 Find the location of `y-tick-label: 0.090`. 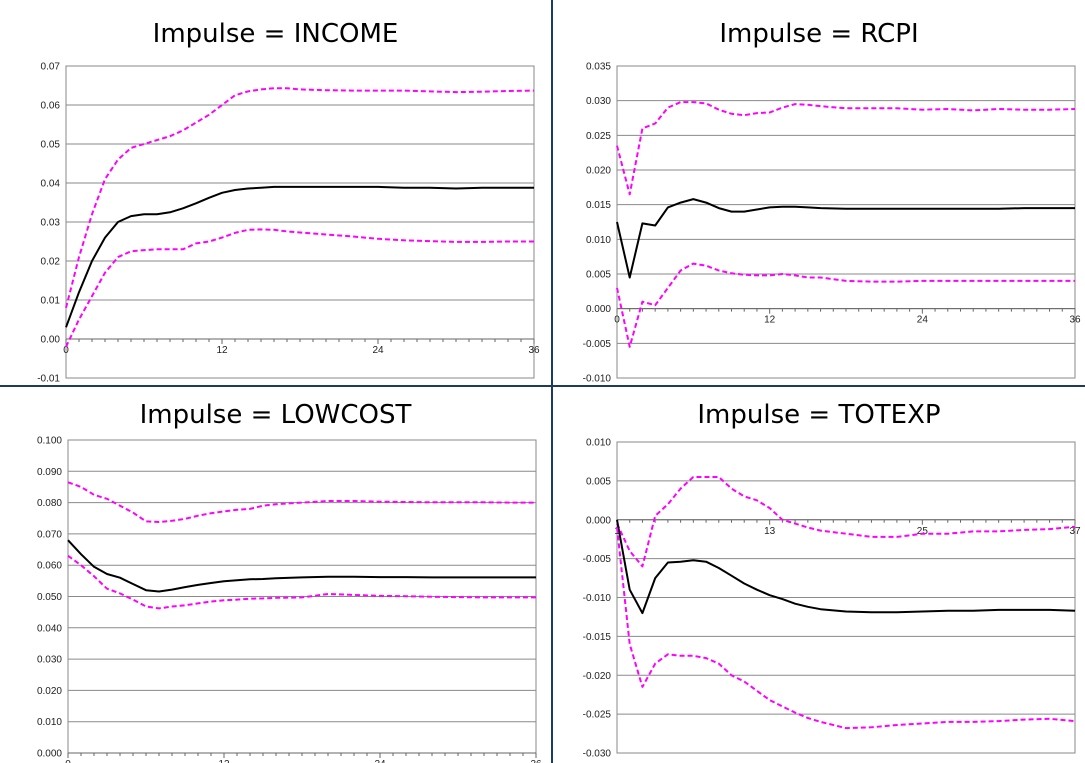

y-tick-label: 0.090 is located at coordinates (49, 472).